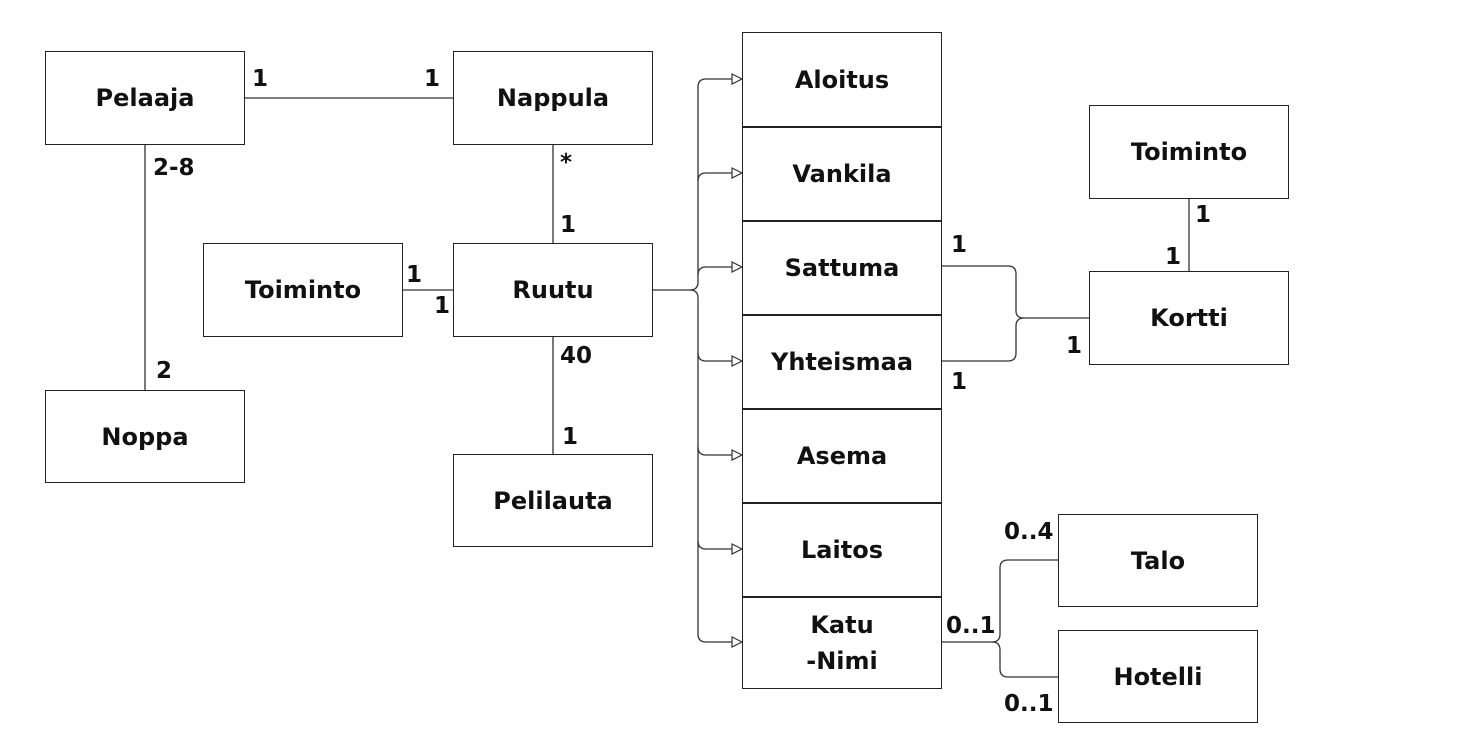  I want to click on mult-nappula-ruutu-bottom: 1, so click(568, 225).